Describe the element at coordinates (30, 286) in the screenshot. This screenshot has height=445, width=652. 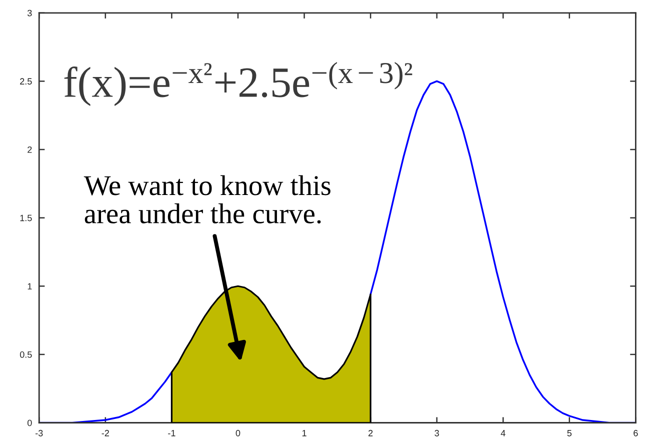
I see `y-tick-label: 1` at that location.